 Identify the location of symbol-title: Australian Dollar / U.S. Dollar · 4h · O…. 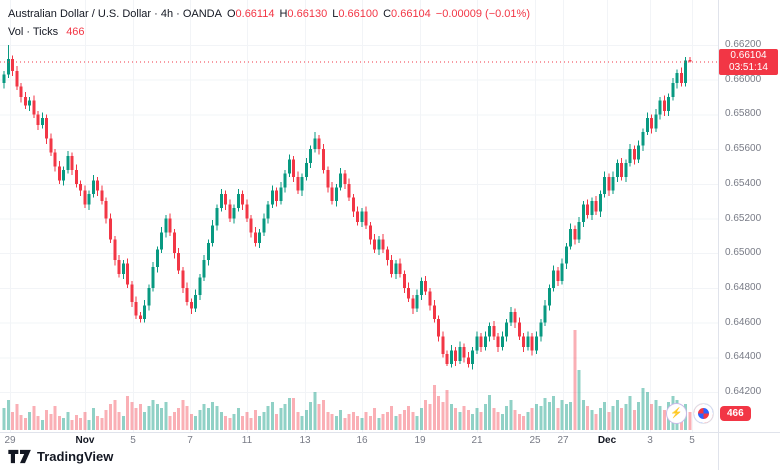
(115, 14).